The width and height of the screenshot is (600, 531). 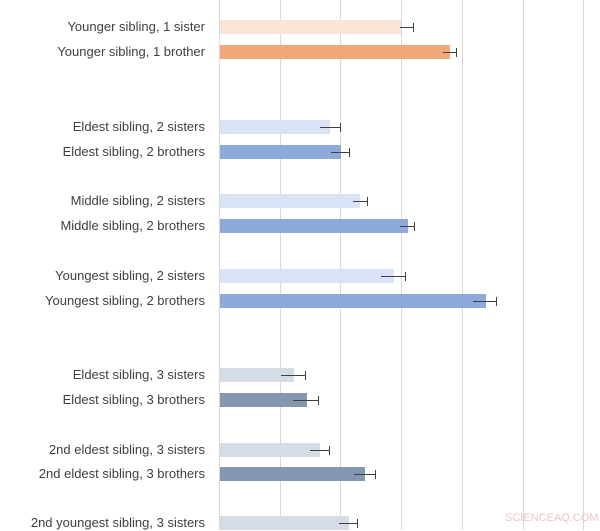 What do you see at coordinates (137, 200) in the screenshot?
I see `category-label: Middle sibling, 2 sisters` at bounding box center [137, 200].